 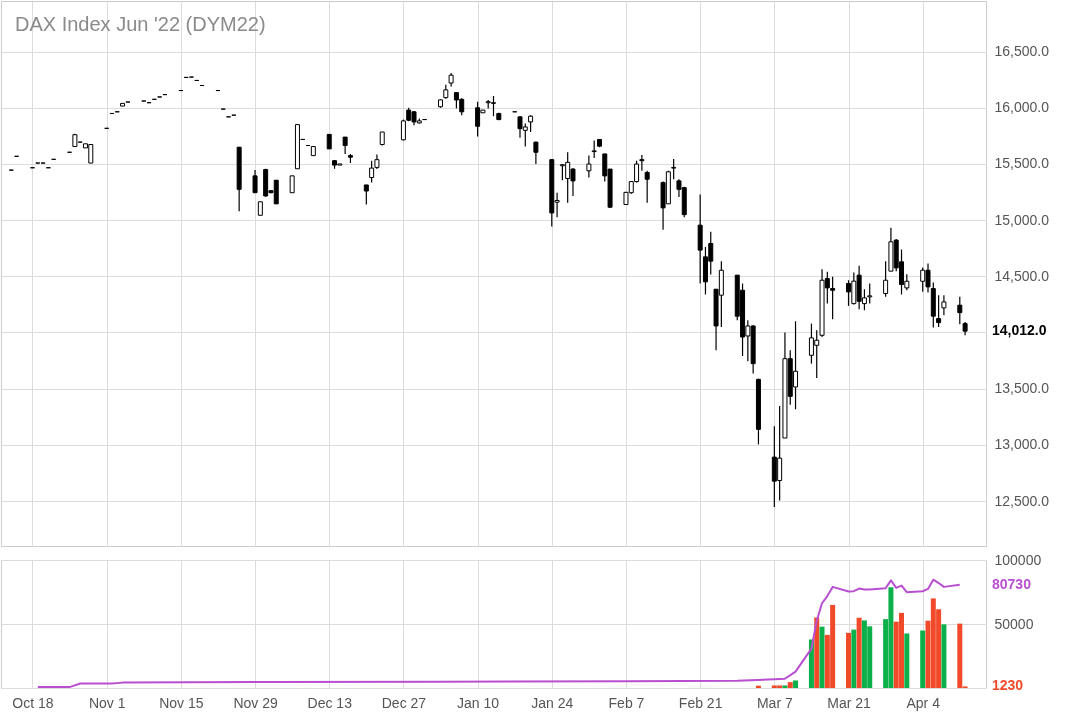 What do you see at coordinates (552, 702) in the screenshot?
I see `x-tick-label: Jan 24` at bounding box center [552, 702].